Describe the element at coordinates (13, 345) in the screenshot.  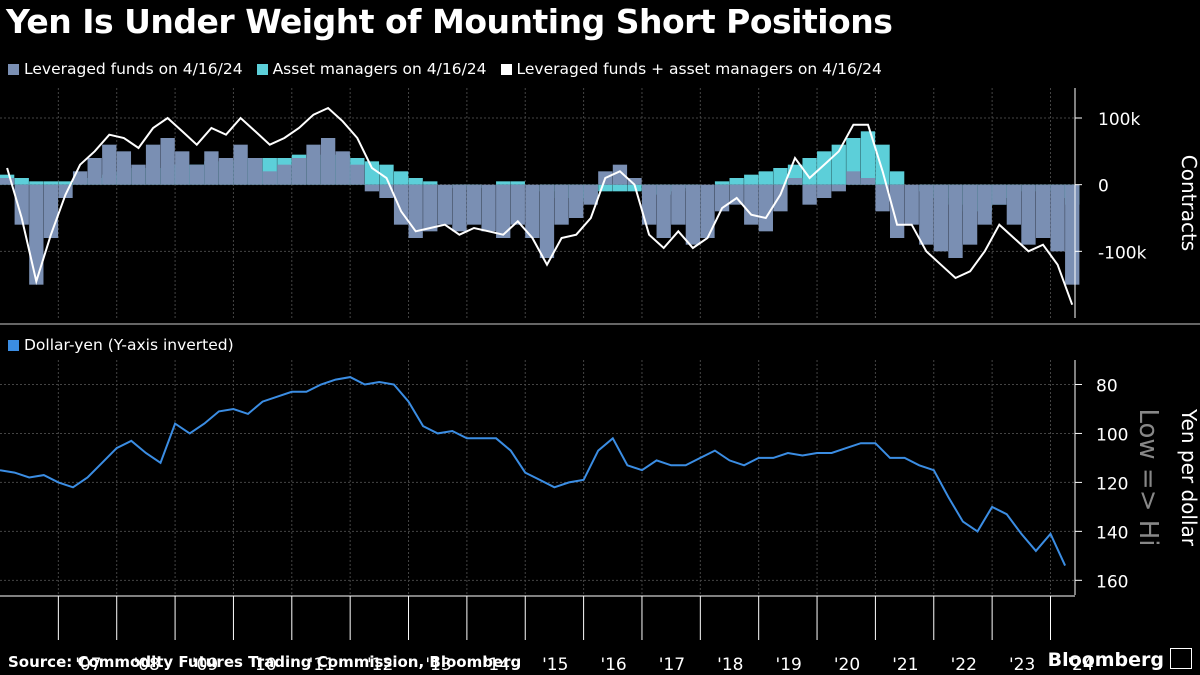
I see `legend-swatch-usdjpy` at that location.